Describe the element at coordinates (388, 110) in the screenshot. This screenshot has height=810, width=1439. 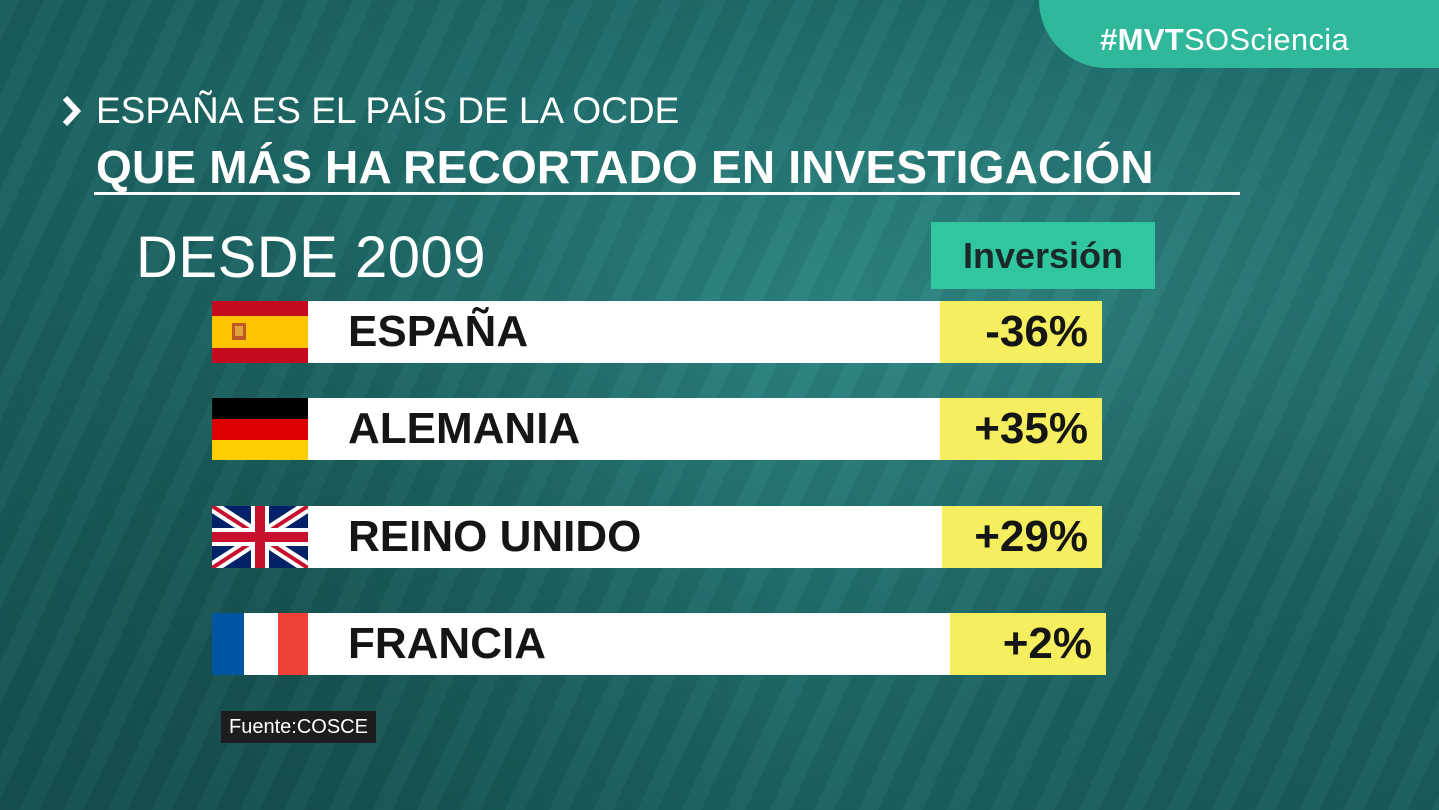
I see `kicker-text: ESPAÑA ES EL PAÍS DE LA OCDE` at that location.